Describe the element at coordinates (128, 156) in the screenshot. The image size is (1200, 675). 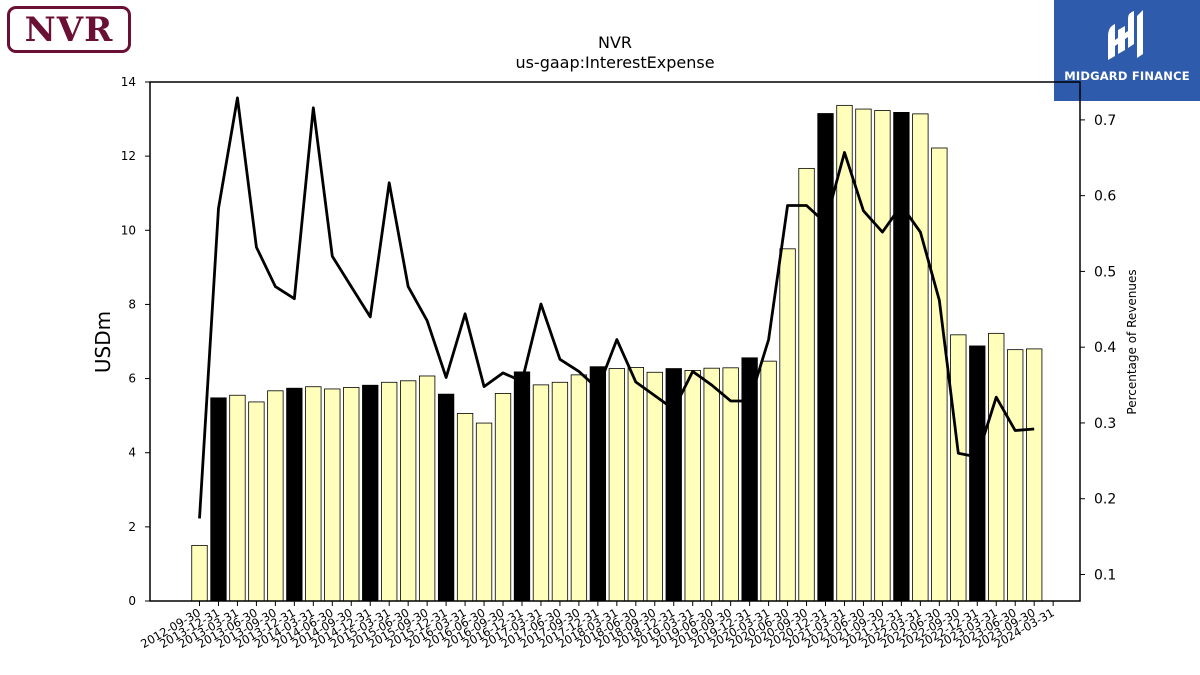
I see `y-tick-label: 12` at that location.